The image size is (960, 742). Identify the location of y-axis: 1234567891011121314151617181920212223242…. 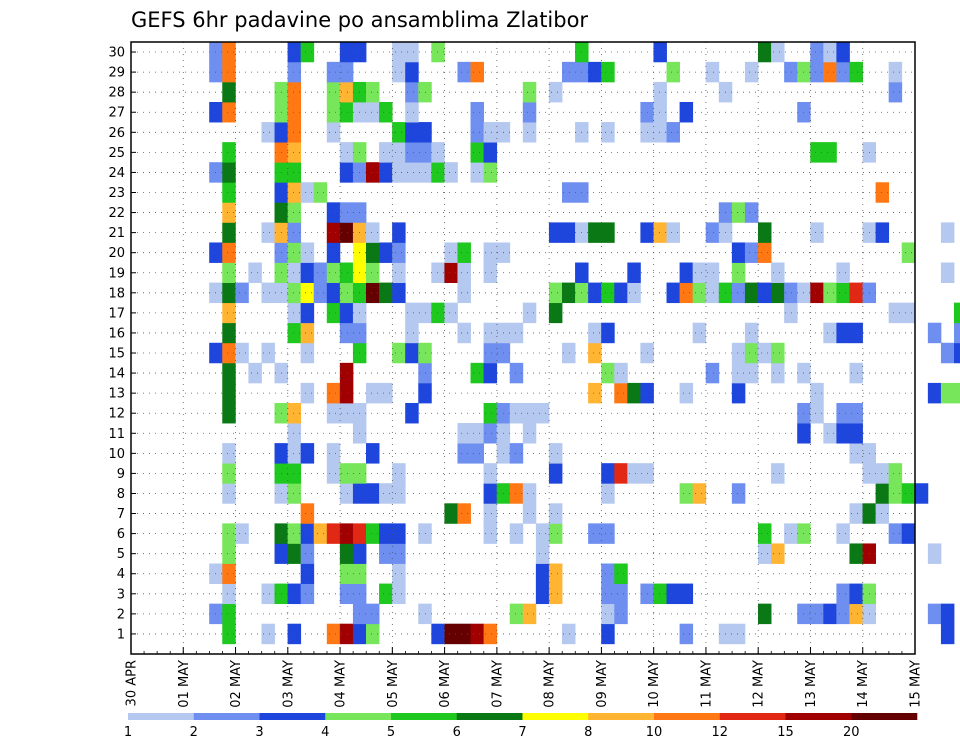
(122, 344).